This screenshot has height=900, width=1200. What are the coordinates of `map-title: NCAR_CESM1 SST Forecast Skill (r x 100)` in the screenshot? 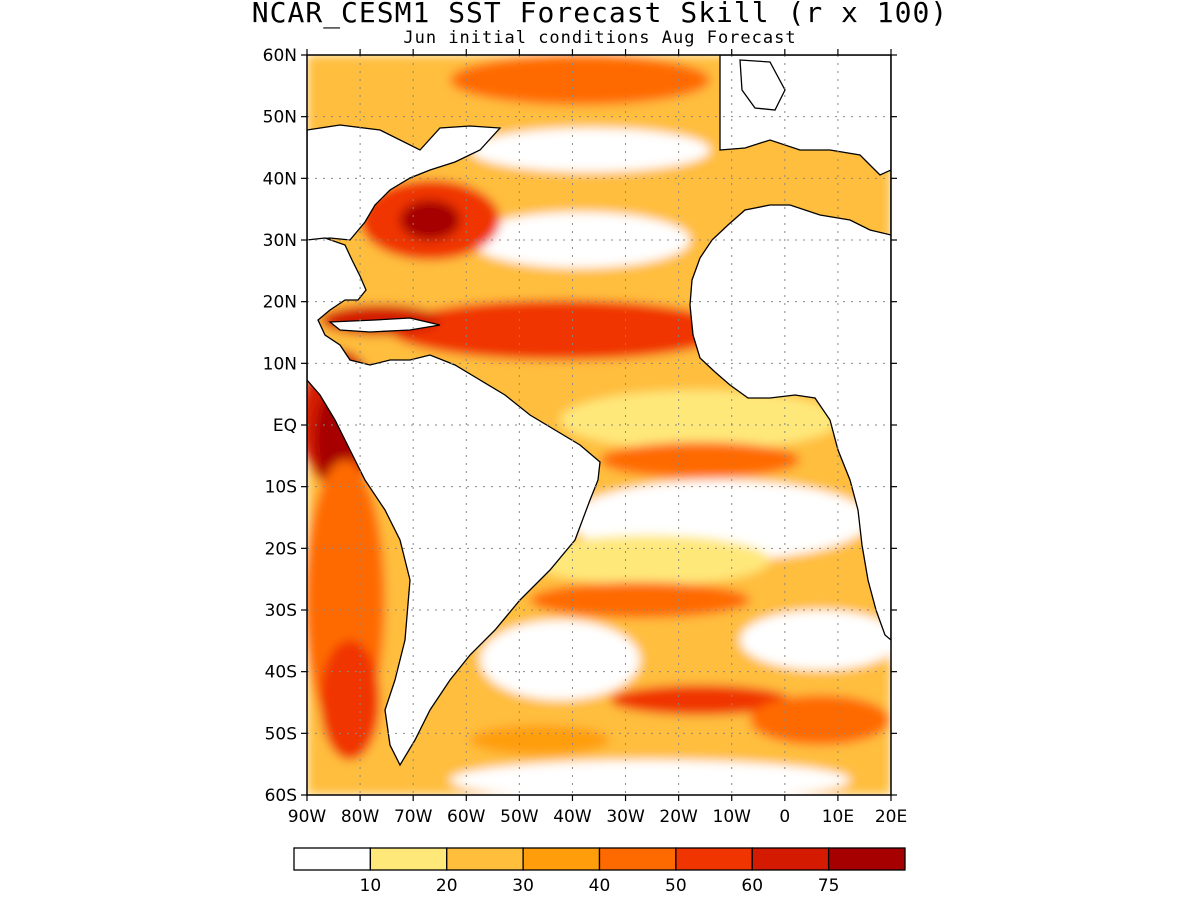 It's located at (600, 14).